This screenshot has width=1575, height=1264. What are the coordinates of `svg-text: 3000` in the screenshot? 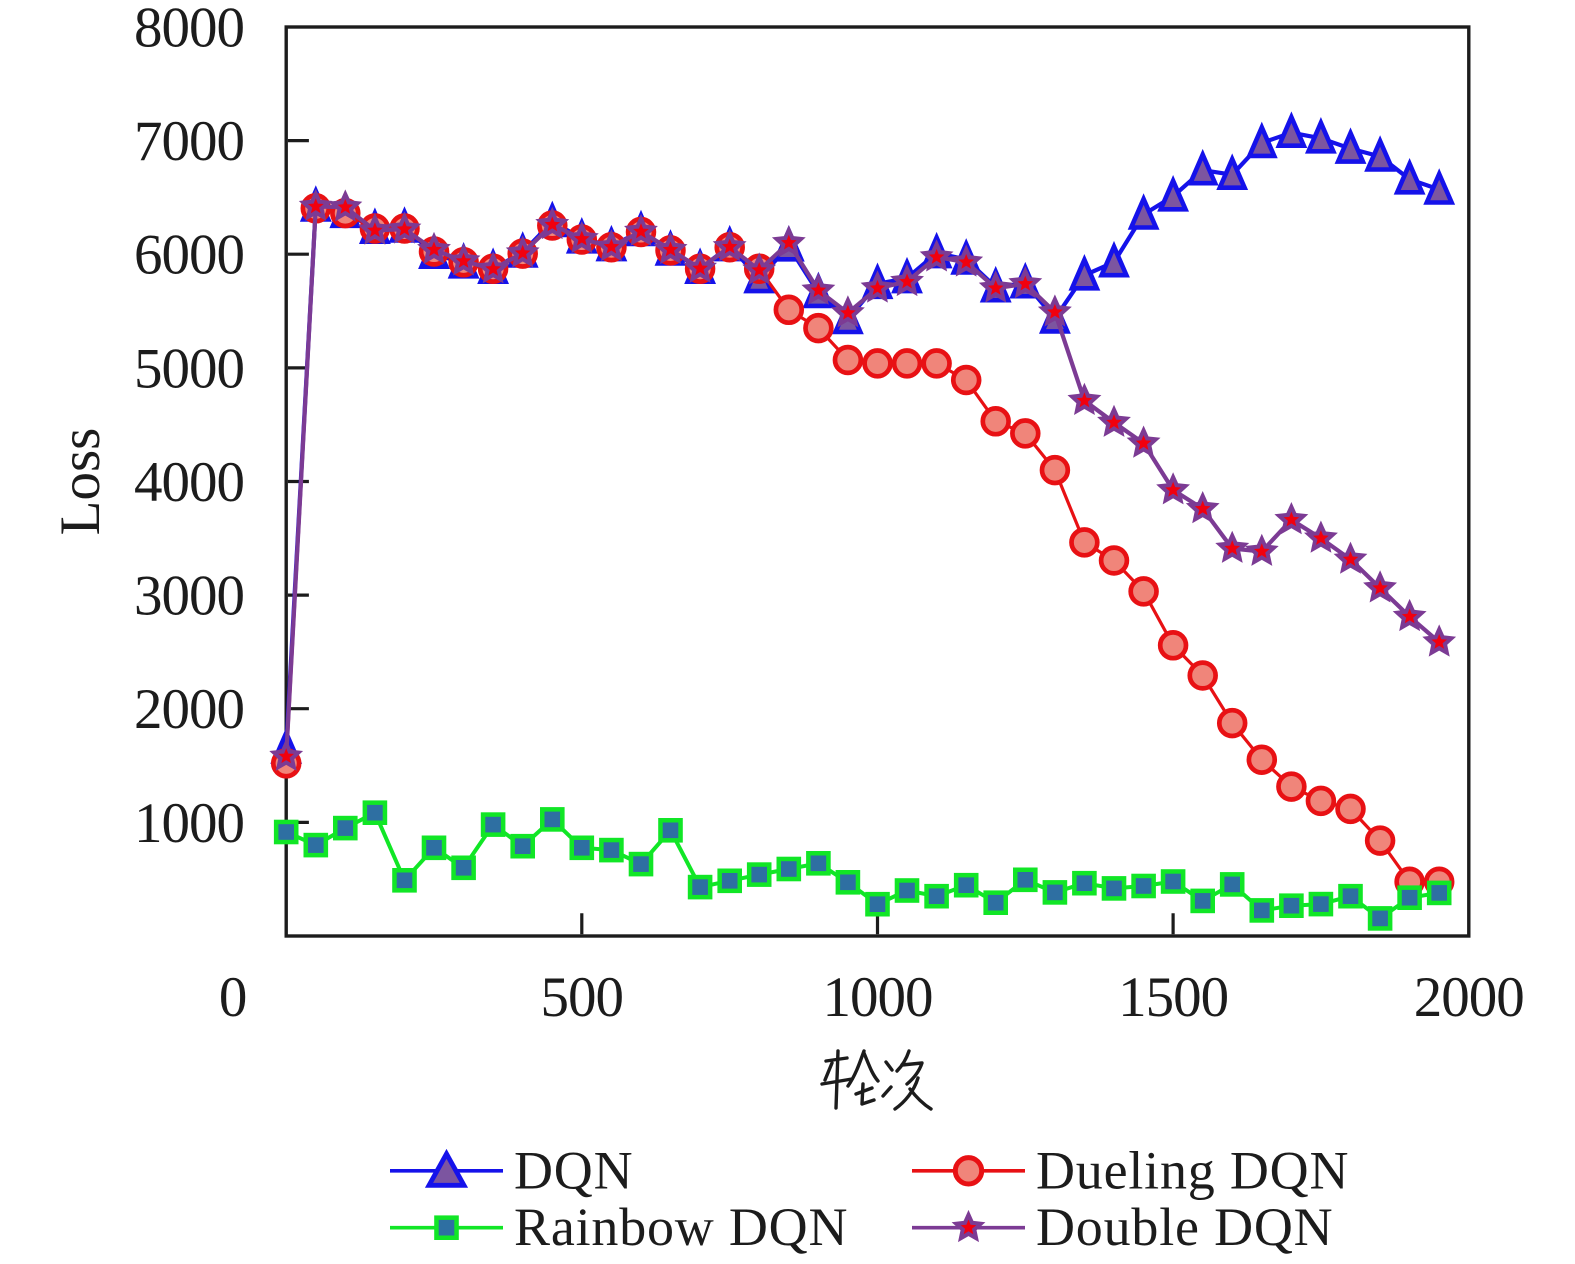 It's located at (189, 596).